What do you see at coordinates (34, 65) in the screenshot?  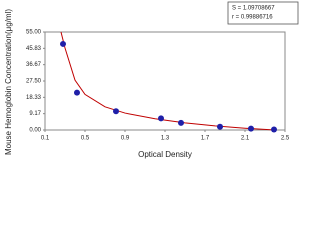 I see `y-tick-label: 36.67` at bounding box center [34, 65].